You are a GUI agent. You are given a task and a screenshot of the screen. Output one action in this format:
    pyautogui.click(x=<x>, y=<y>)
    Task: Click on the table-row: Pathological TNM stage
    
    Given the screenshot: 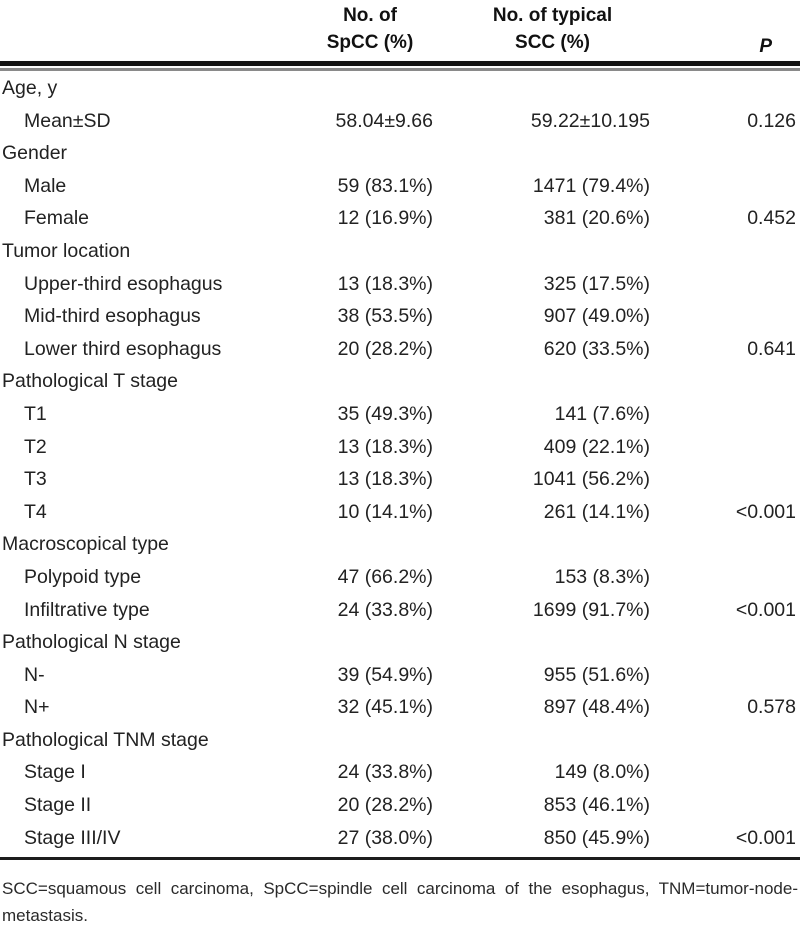 What is the action you would take?
    pyautogui.click(x=400, y=740)
    